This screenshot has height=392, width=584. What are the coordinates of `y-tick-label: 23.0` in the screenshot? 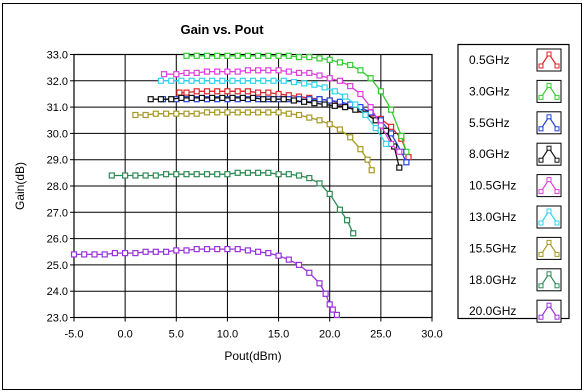 It's located at (57, 319).